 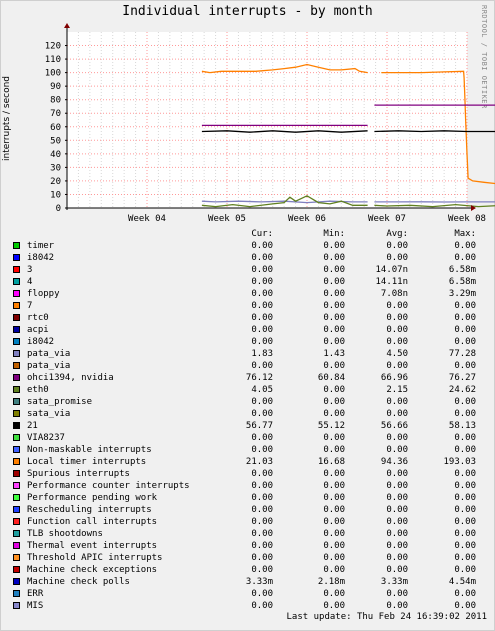 I want to click on legend-name: ohci1394, nvidia, so click(x=70, y=378).